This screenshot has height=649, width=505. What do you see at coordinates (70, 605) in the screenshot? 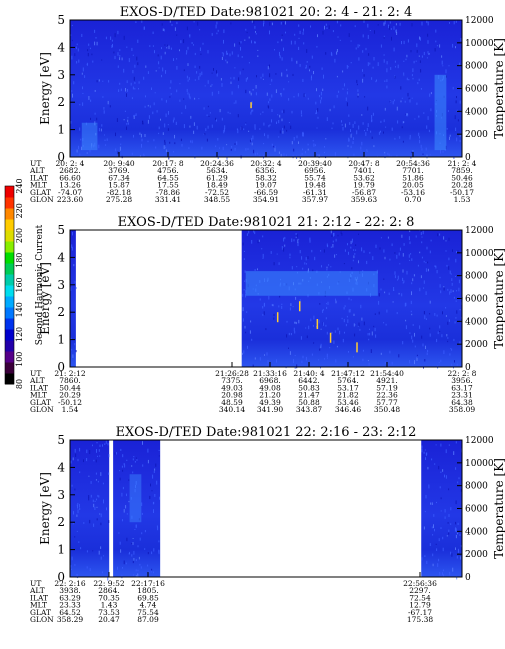
I see `table-cell: 23.33` at bounding box center [70, 605].